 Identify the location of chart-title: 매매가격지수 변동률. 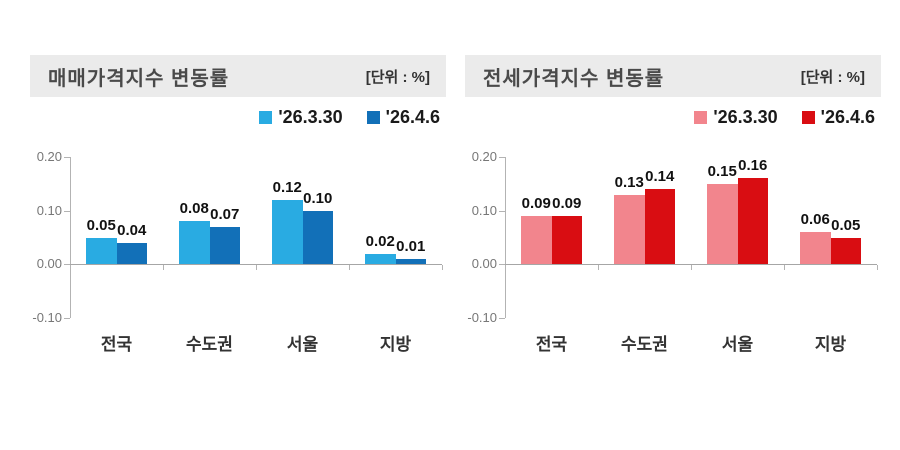
(139, 78).